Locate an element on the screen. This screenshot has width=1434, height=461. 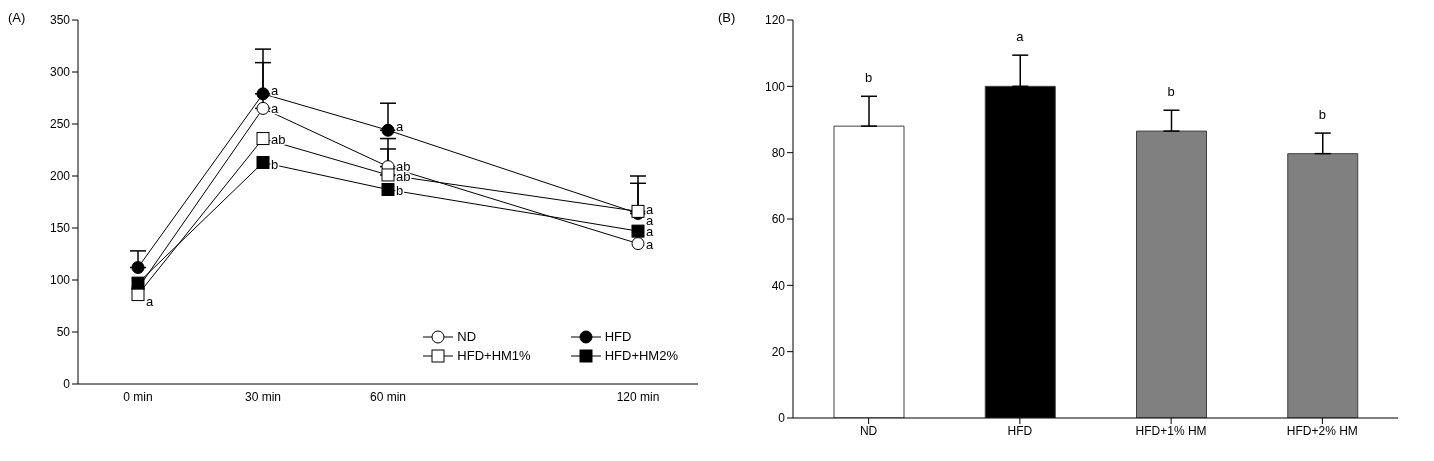
legend-label: ND is located at coordinates (467, 336).